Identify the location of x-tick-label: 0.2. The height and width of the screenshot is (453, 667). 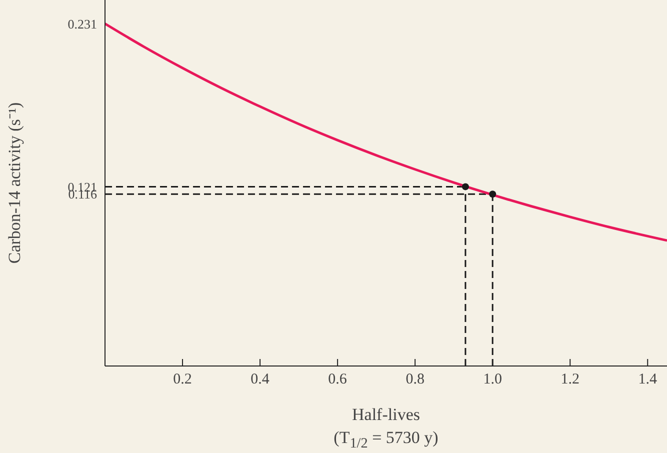
(182, 380).